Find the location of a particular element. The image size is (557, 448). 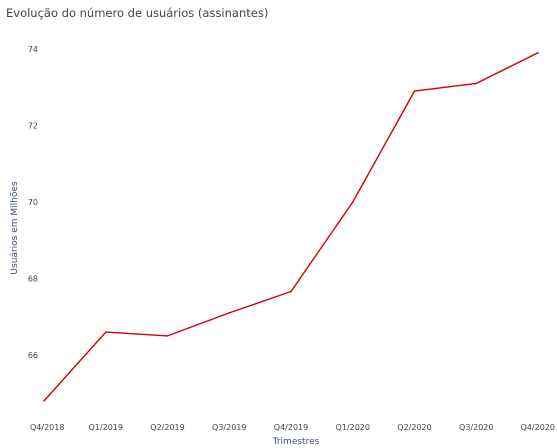

x-tick-label: Q4/2018 is located at coordinates (47, 427).